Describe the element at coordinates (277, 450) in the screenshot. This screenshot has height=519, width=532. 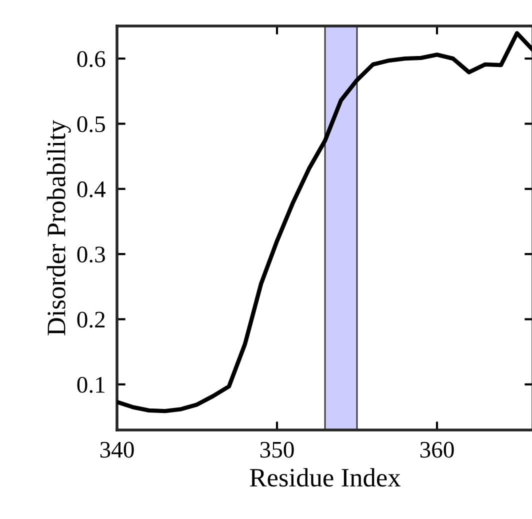
I see `x-tick-label: 350` at that location.